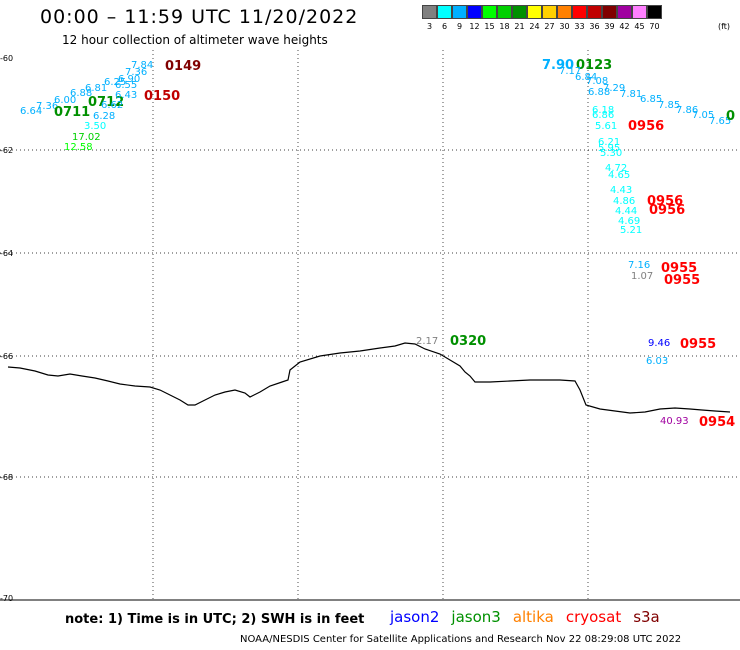 This screenshot has height=650, width=740. What do you see at coordinates (6, 598) in the screenshot?
I see `lat-label: -70` at bounding box center [6, 598].